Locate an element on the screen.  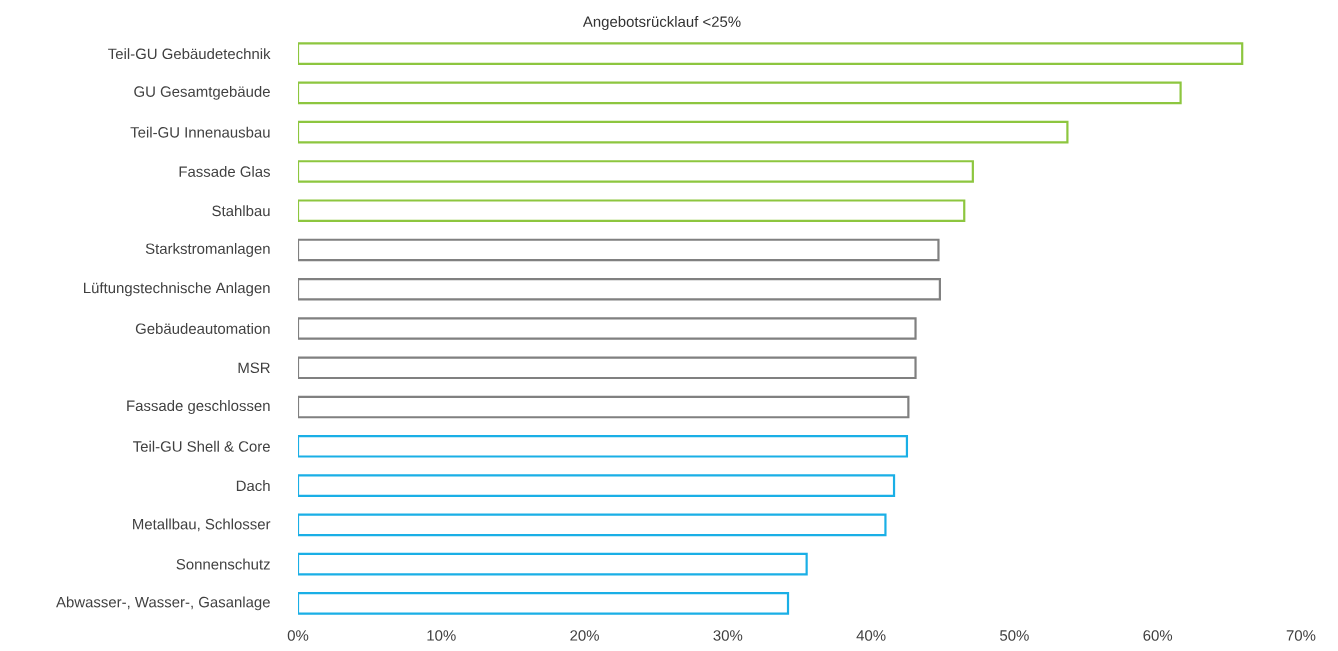
x-tick-label: 30% is located at coordinates (728, 635).